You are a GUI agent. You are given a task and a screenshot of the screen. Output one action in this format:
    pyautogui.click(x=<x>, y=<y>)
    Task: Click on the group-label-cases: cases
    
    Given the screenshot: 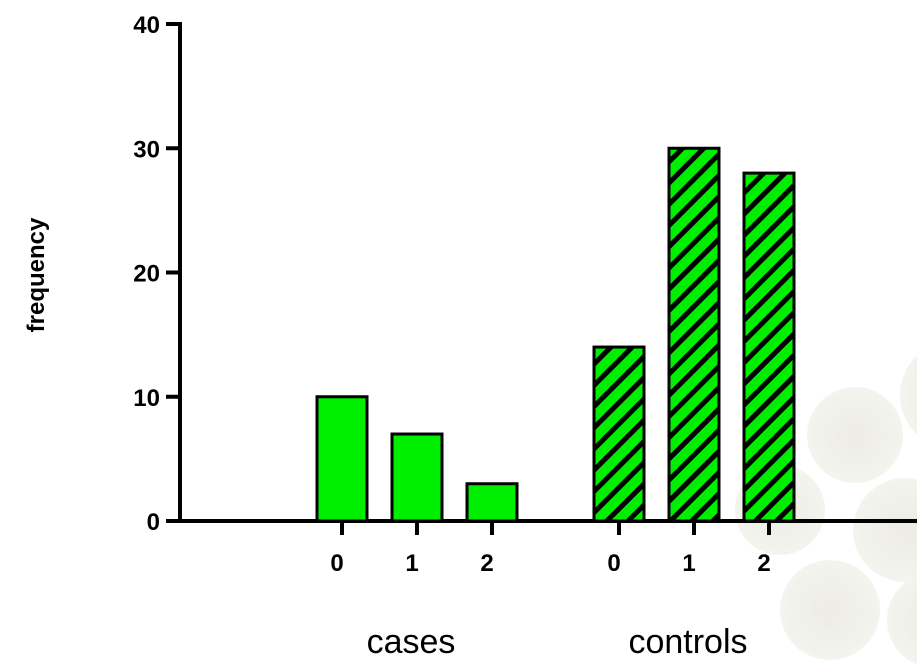 What is the action you would take?
    pyautogui.click(x=411, y=642)
    